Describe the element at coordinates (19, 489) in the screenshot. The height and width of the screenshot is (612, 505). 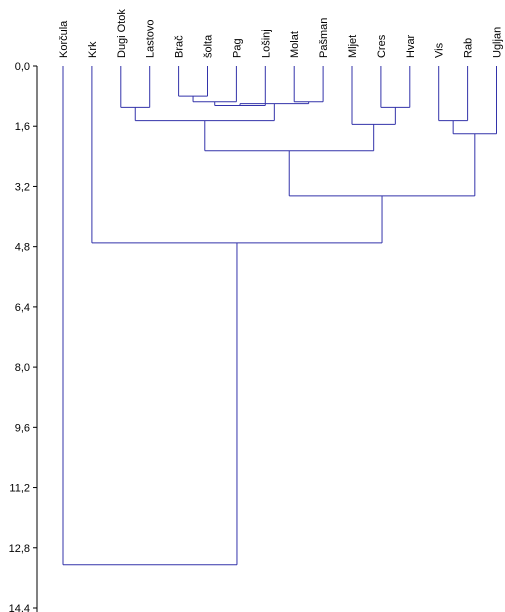
I see `y-tick-label: 11,2` at that location.